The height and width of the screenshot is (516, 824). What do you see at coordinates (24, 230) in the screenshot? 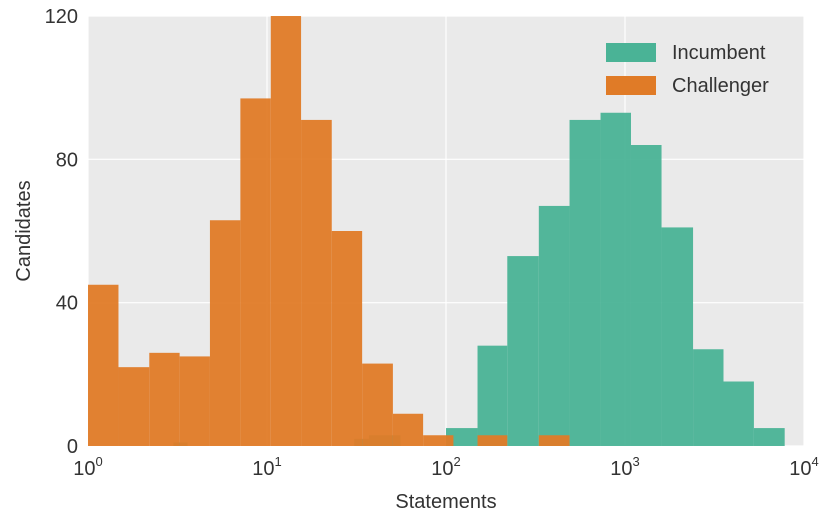
I see `y-axis-title: Candidates` at bounding box center [24, 230].